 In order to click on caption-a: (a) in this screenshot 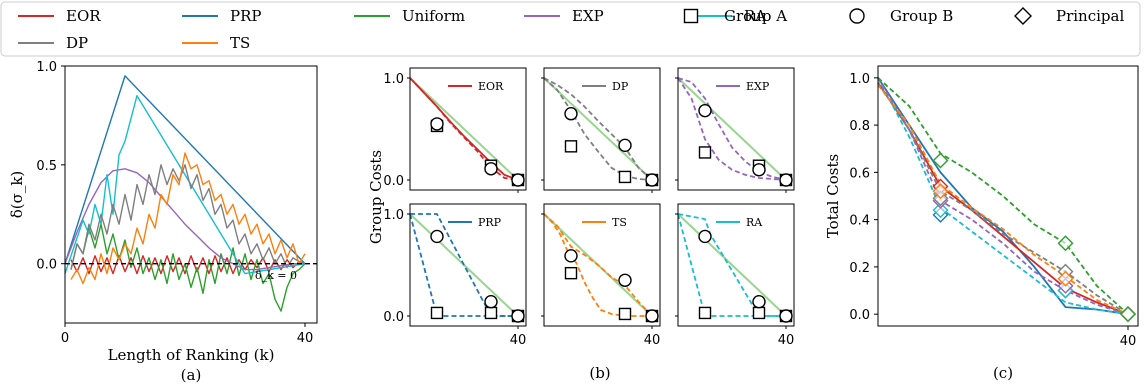, I will do `click(191, 375)`.